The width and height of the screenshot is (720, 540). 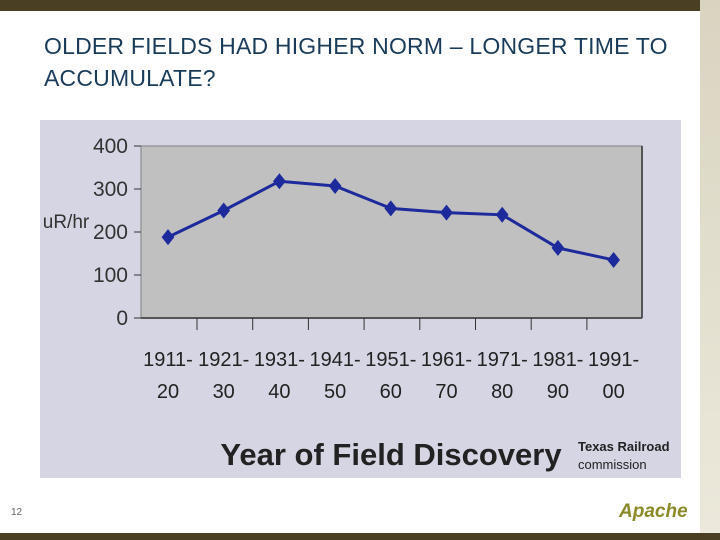 What do you see at coordinates (710, 270) in the screenshot?
I see `right-accent-bar` at bounding box center [710, 270].